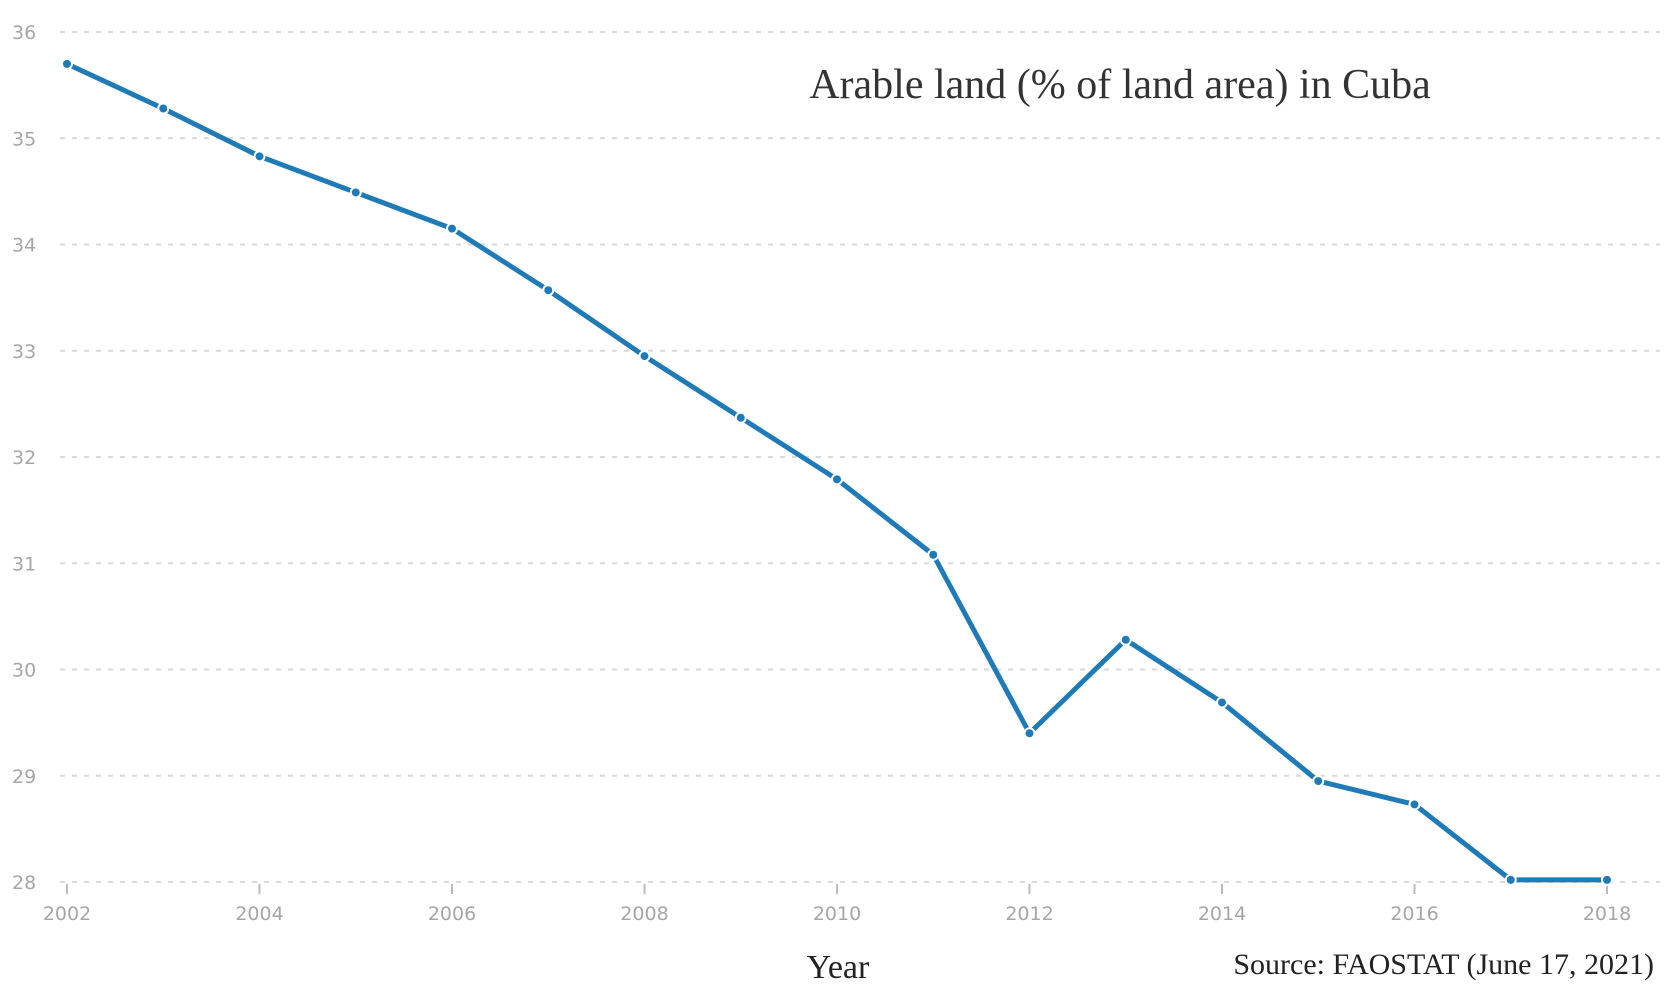  I want to click on source-note: Source: FAOSTAT (June 17, 2021), so click(1443, 964).